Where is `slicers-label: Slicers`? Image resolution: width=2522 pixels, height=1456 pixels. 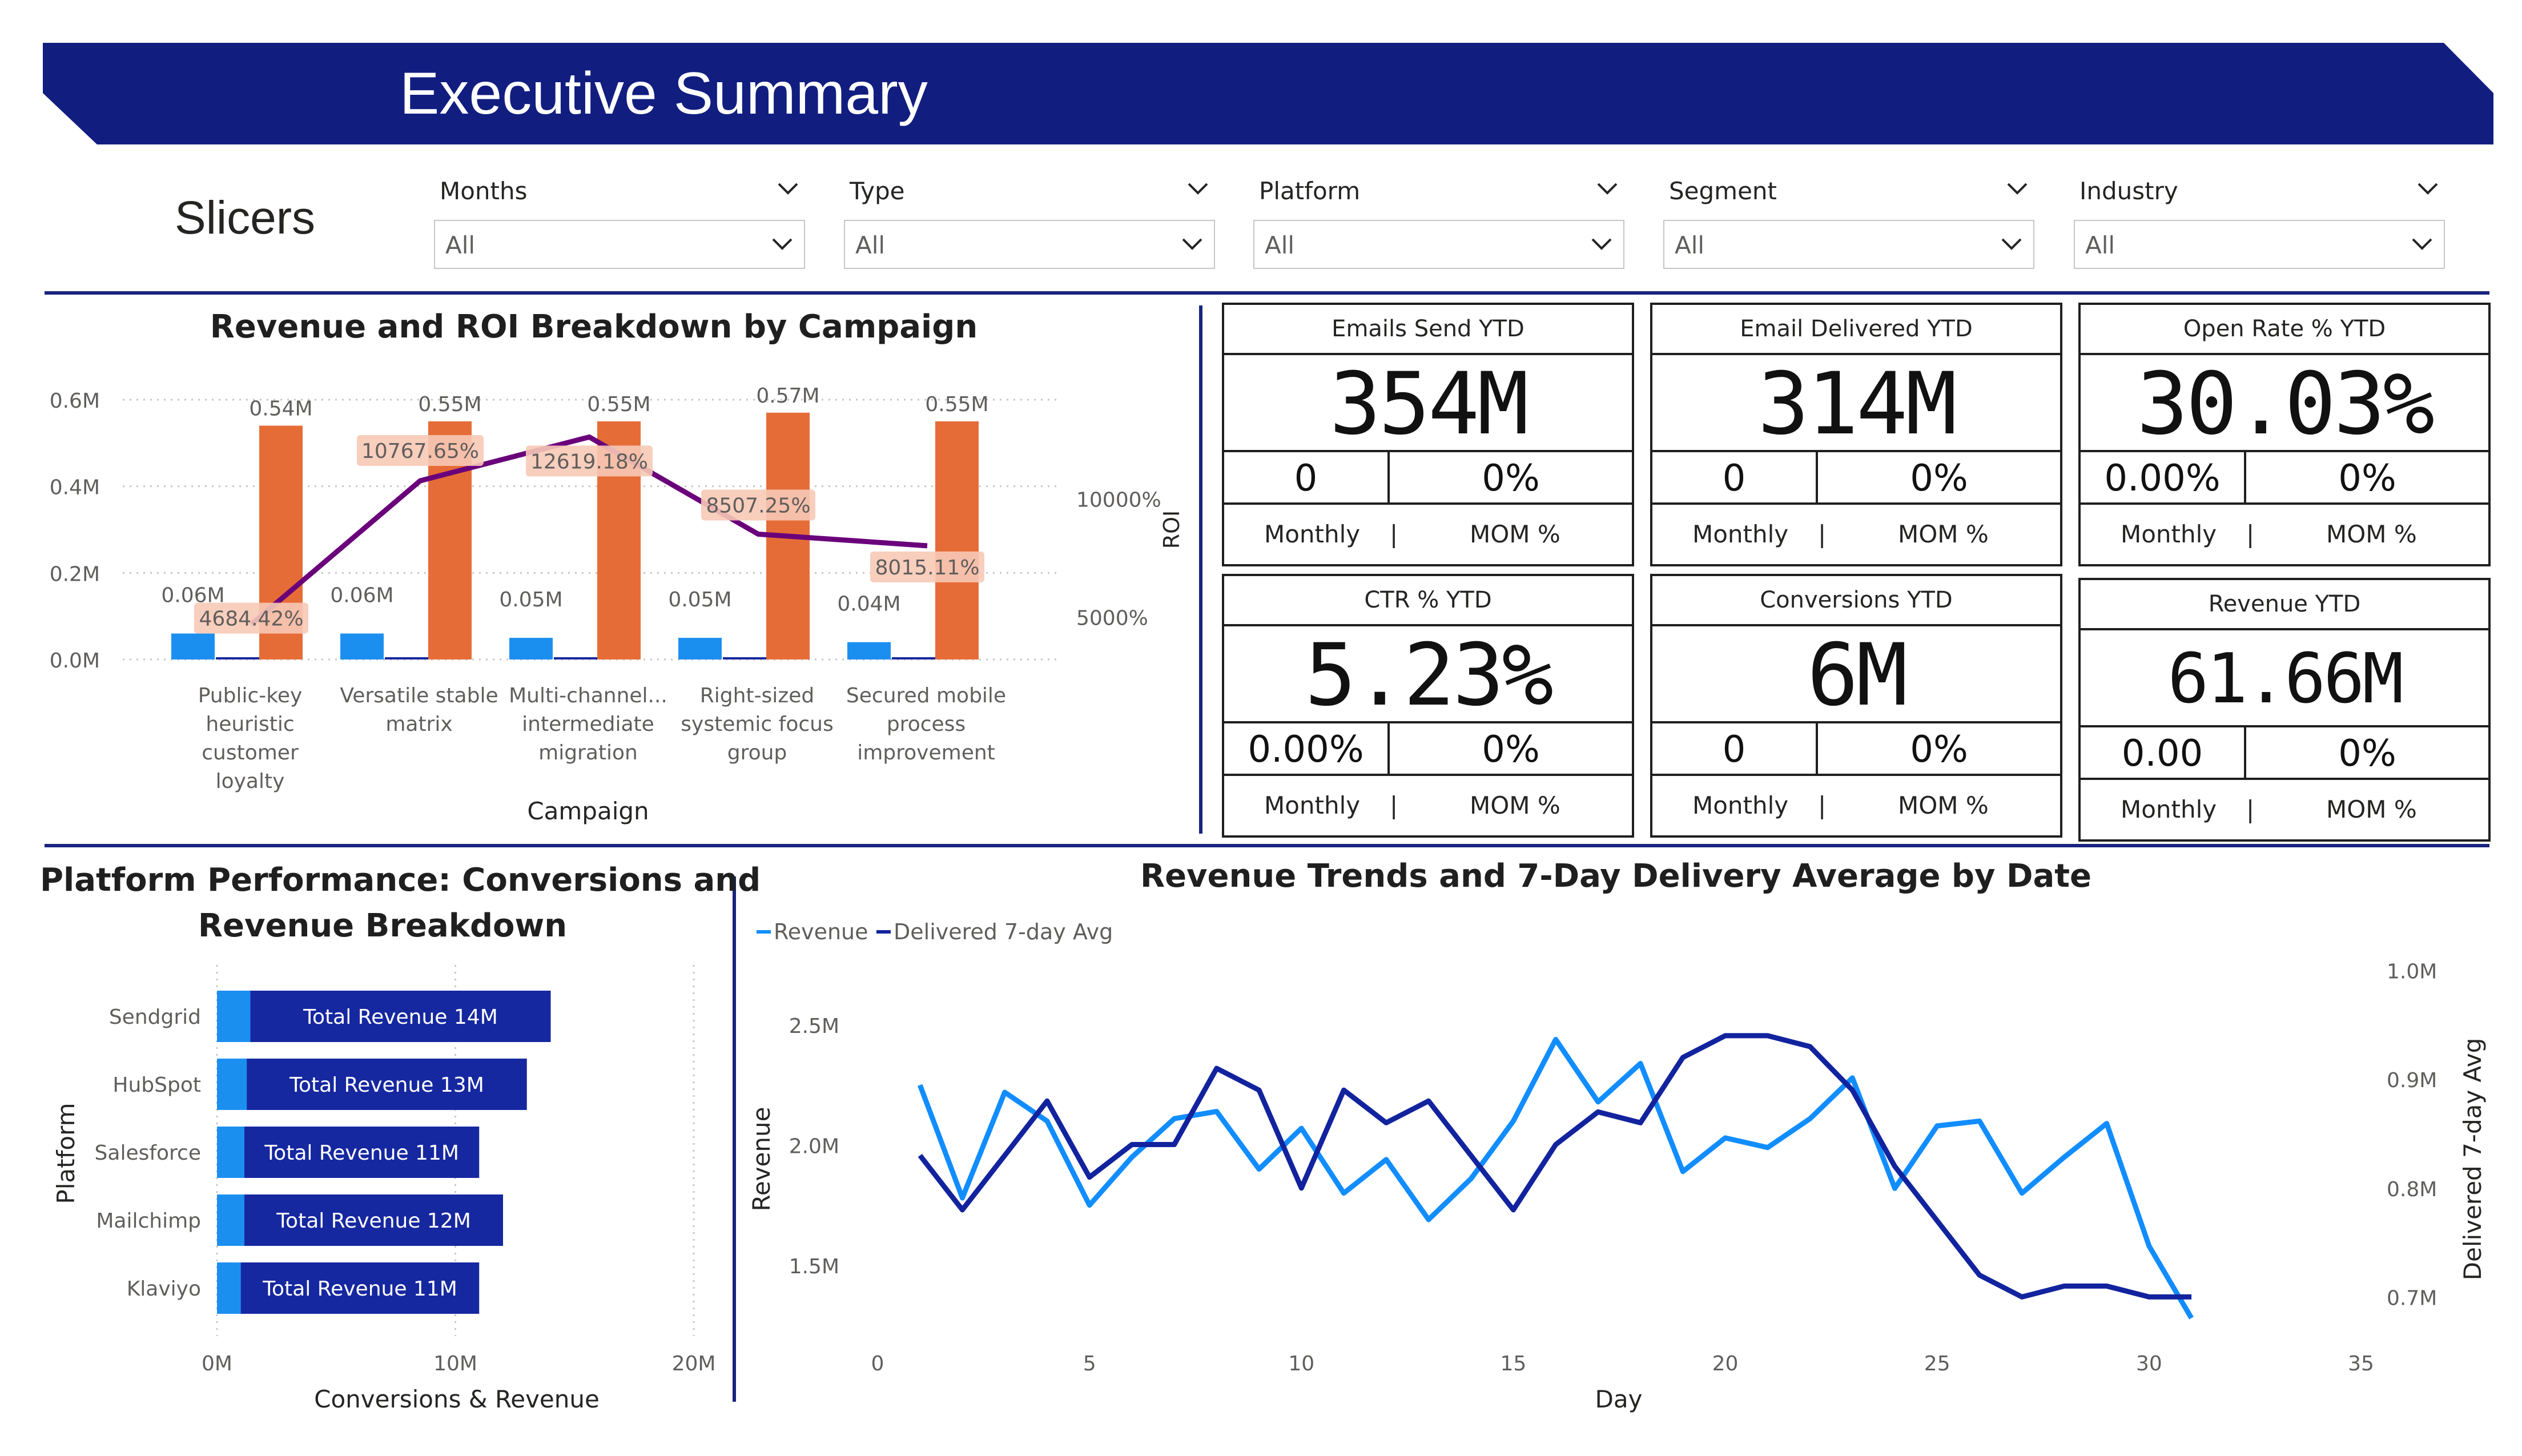
slicers-label: Slicers is located at coordinates (245, 218).